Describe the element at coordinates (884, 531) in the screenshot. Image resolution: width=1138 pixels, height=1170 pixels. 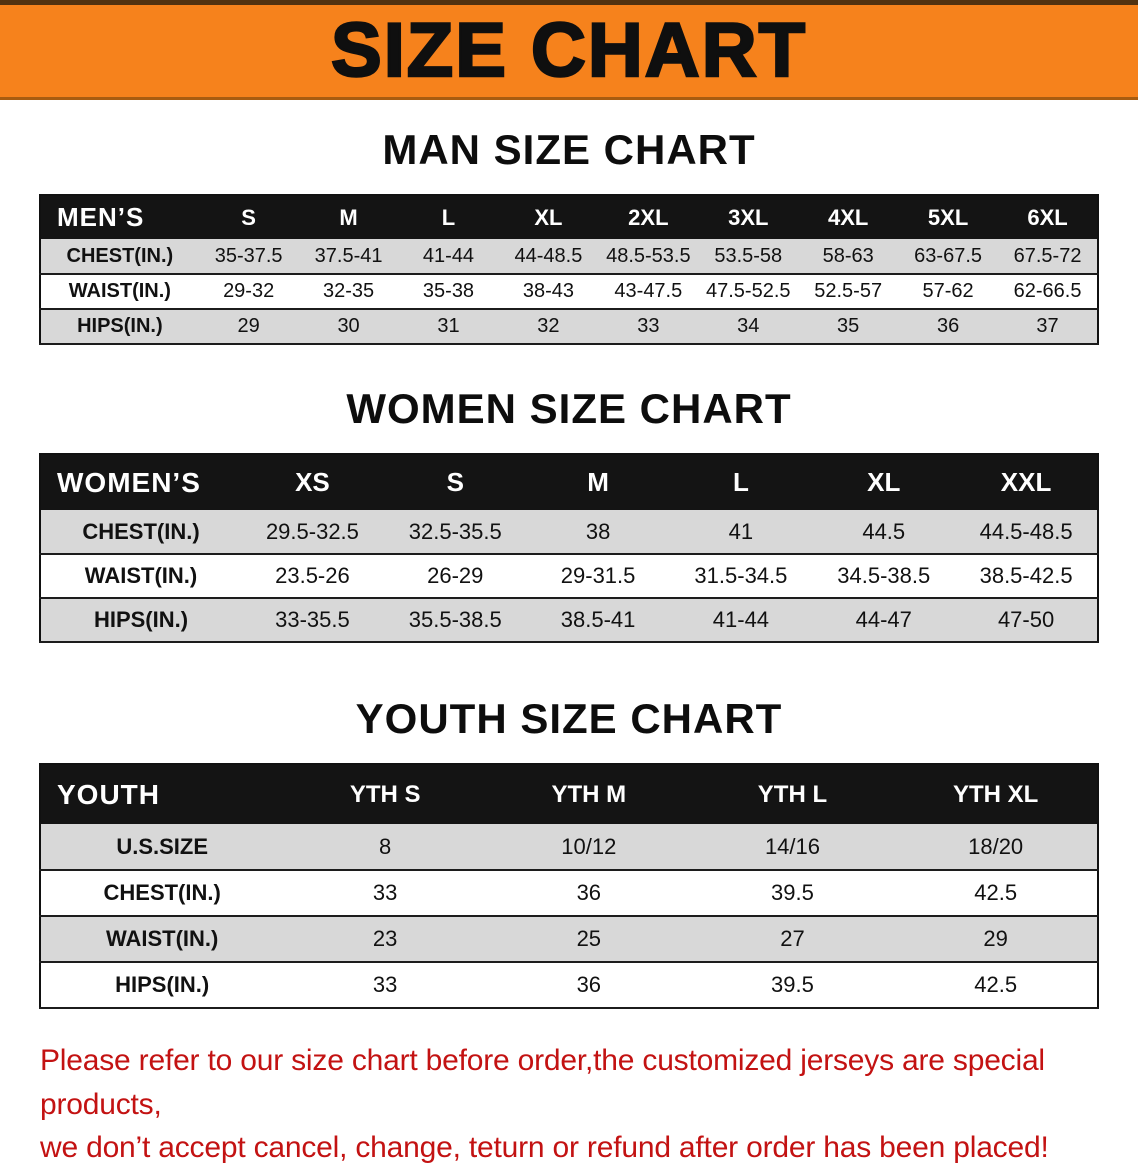
I see `size-value-cell: 44.5` at that location.